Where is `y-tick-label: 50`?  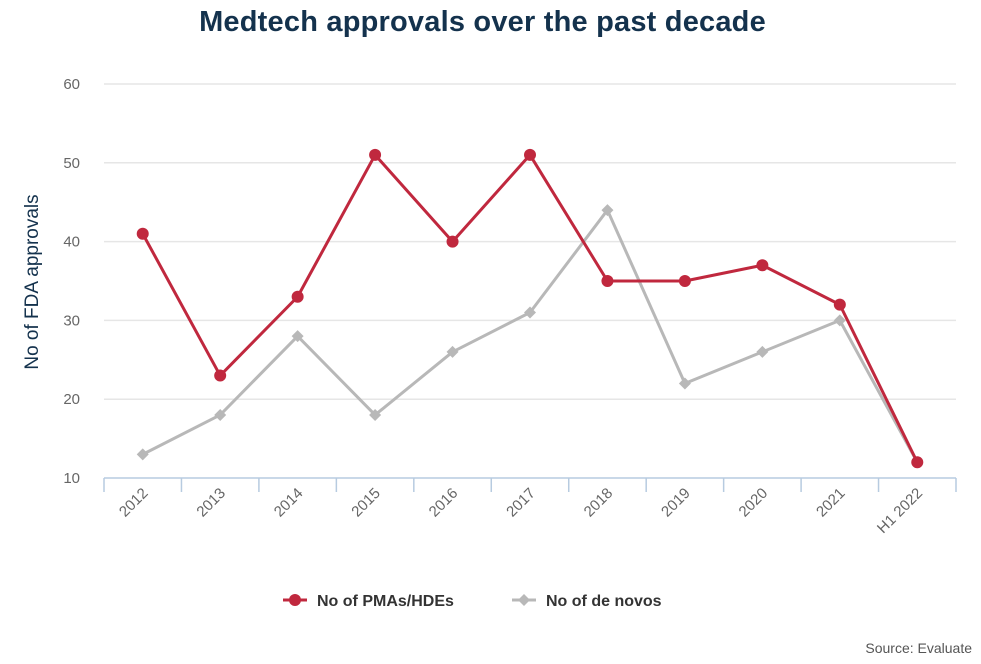
y-tick-label: 50 is located at coordinates (71, 163).